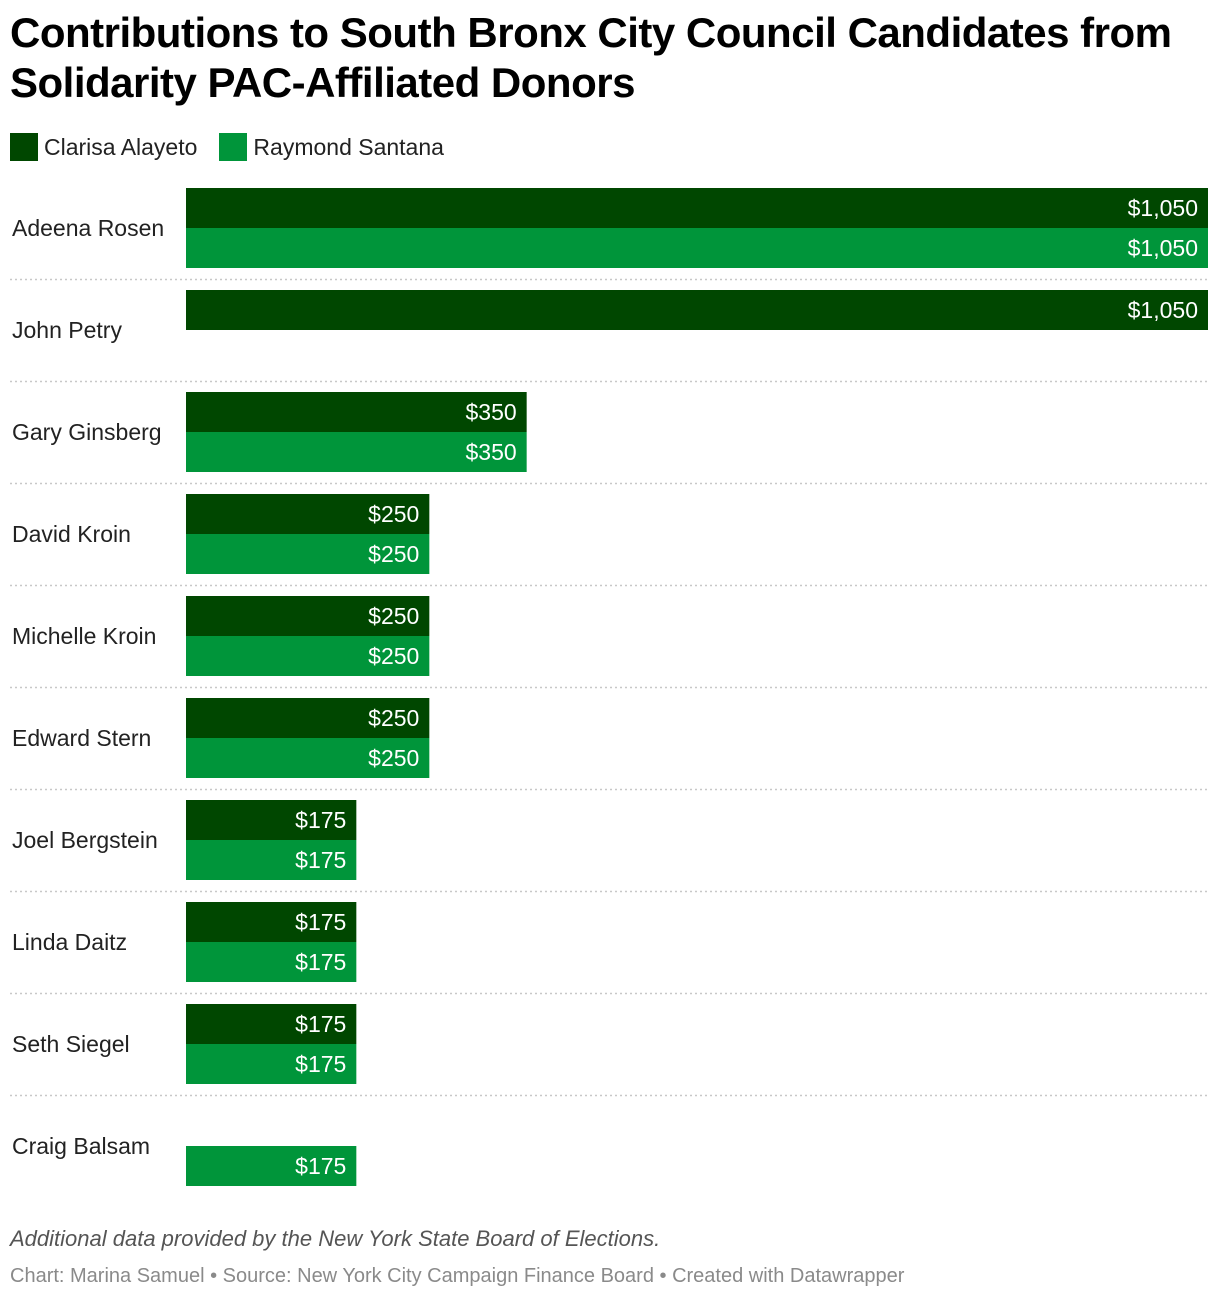 The height and width of the screenshot is (1302, 1220). I want to click on category-label: Michelle Kroin, so click(84, 636).